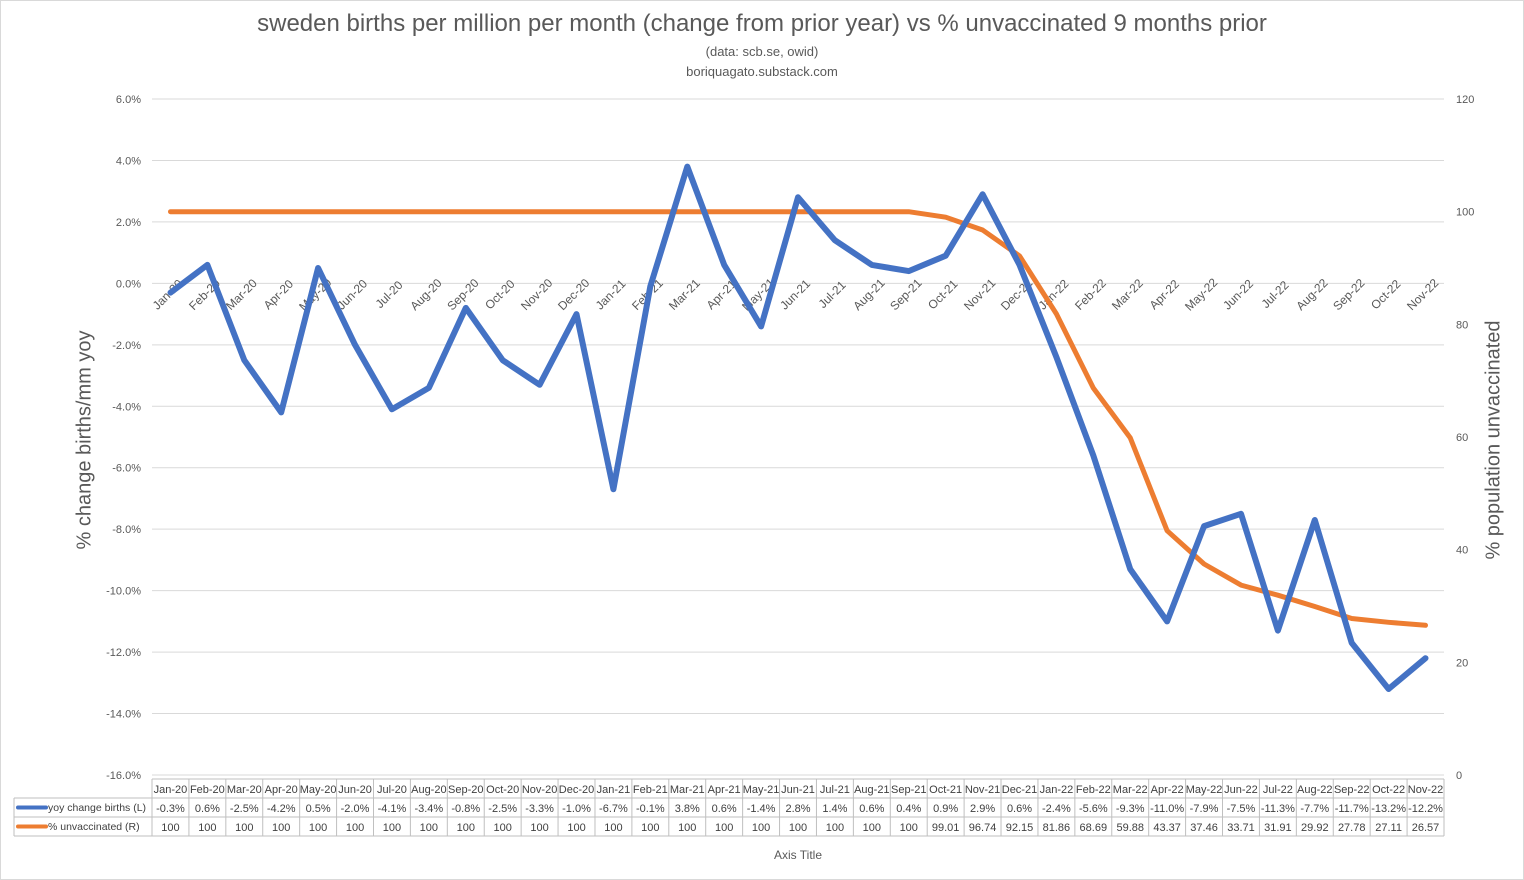 This screenshot has height=880, width=1524. Describe the element at coordinates (355, 809) in the screenshot. I see `table-cell: -2.0%` at that location.